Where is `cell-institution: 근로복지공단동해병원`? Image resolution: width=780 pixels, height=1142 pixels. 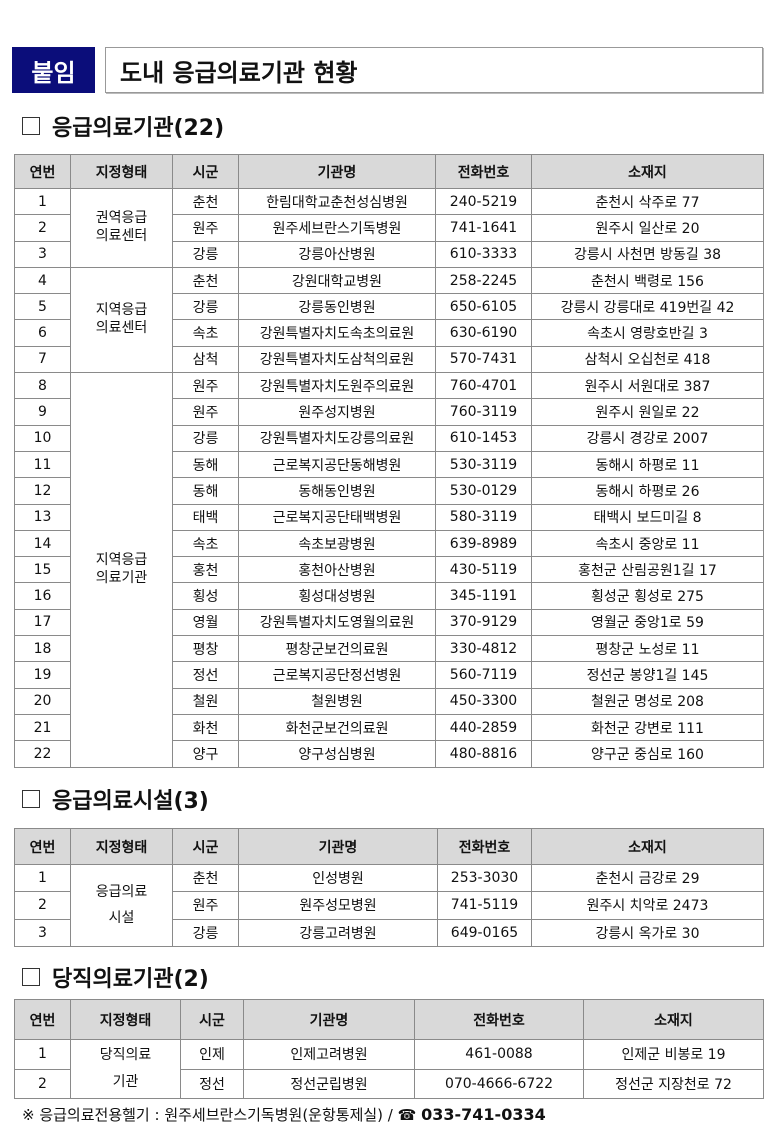
cell-institution: 근로복지공단동해병원 is located at coordinates (337, 464).